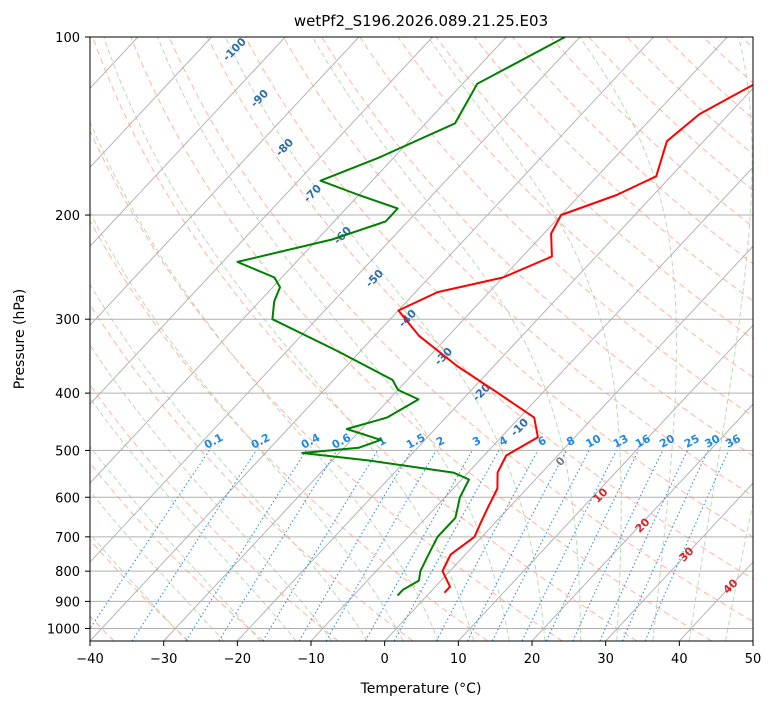 The width and height of the screenshot is (775, 708). What do you see at coordinates (310, 659) in the screenshot?
I see `x-tick-label: −10` at bounding box center [310, 659].